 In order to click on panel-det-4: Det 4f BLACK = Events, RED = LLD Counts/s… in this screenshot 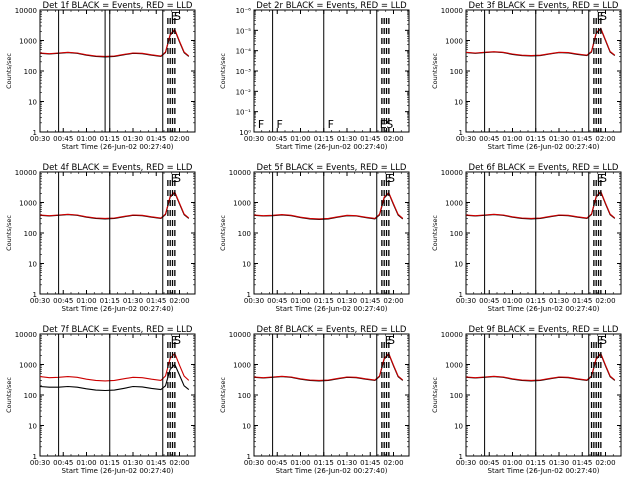, I will do `click(100, 238)`.